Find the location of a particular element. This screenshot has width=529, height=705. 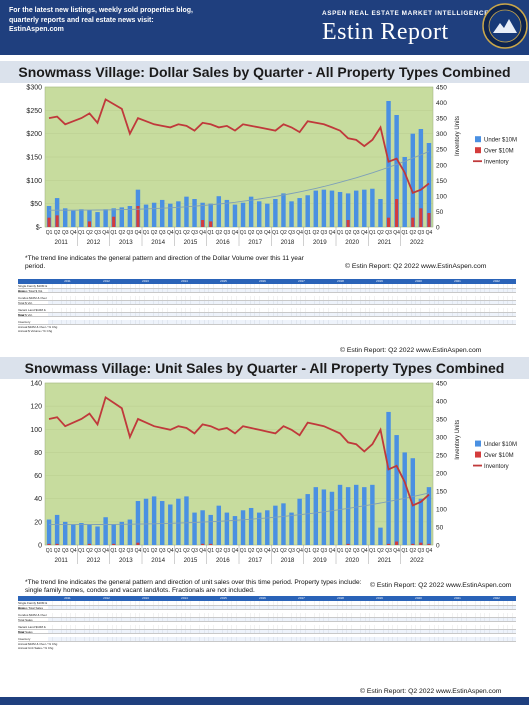

y2-tick-label: 400 is located at coordinates (441, 402).